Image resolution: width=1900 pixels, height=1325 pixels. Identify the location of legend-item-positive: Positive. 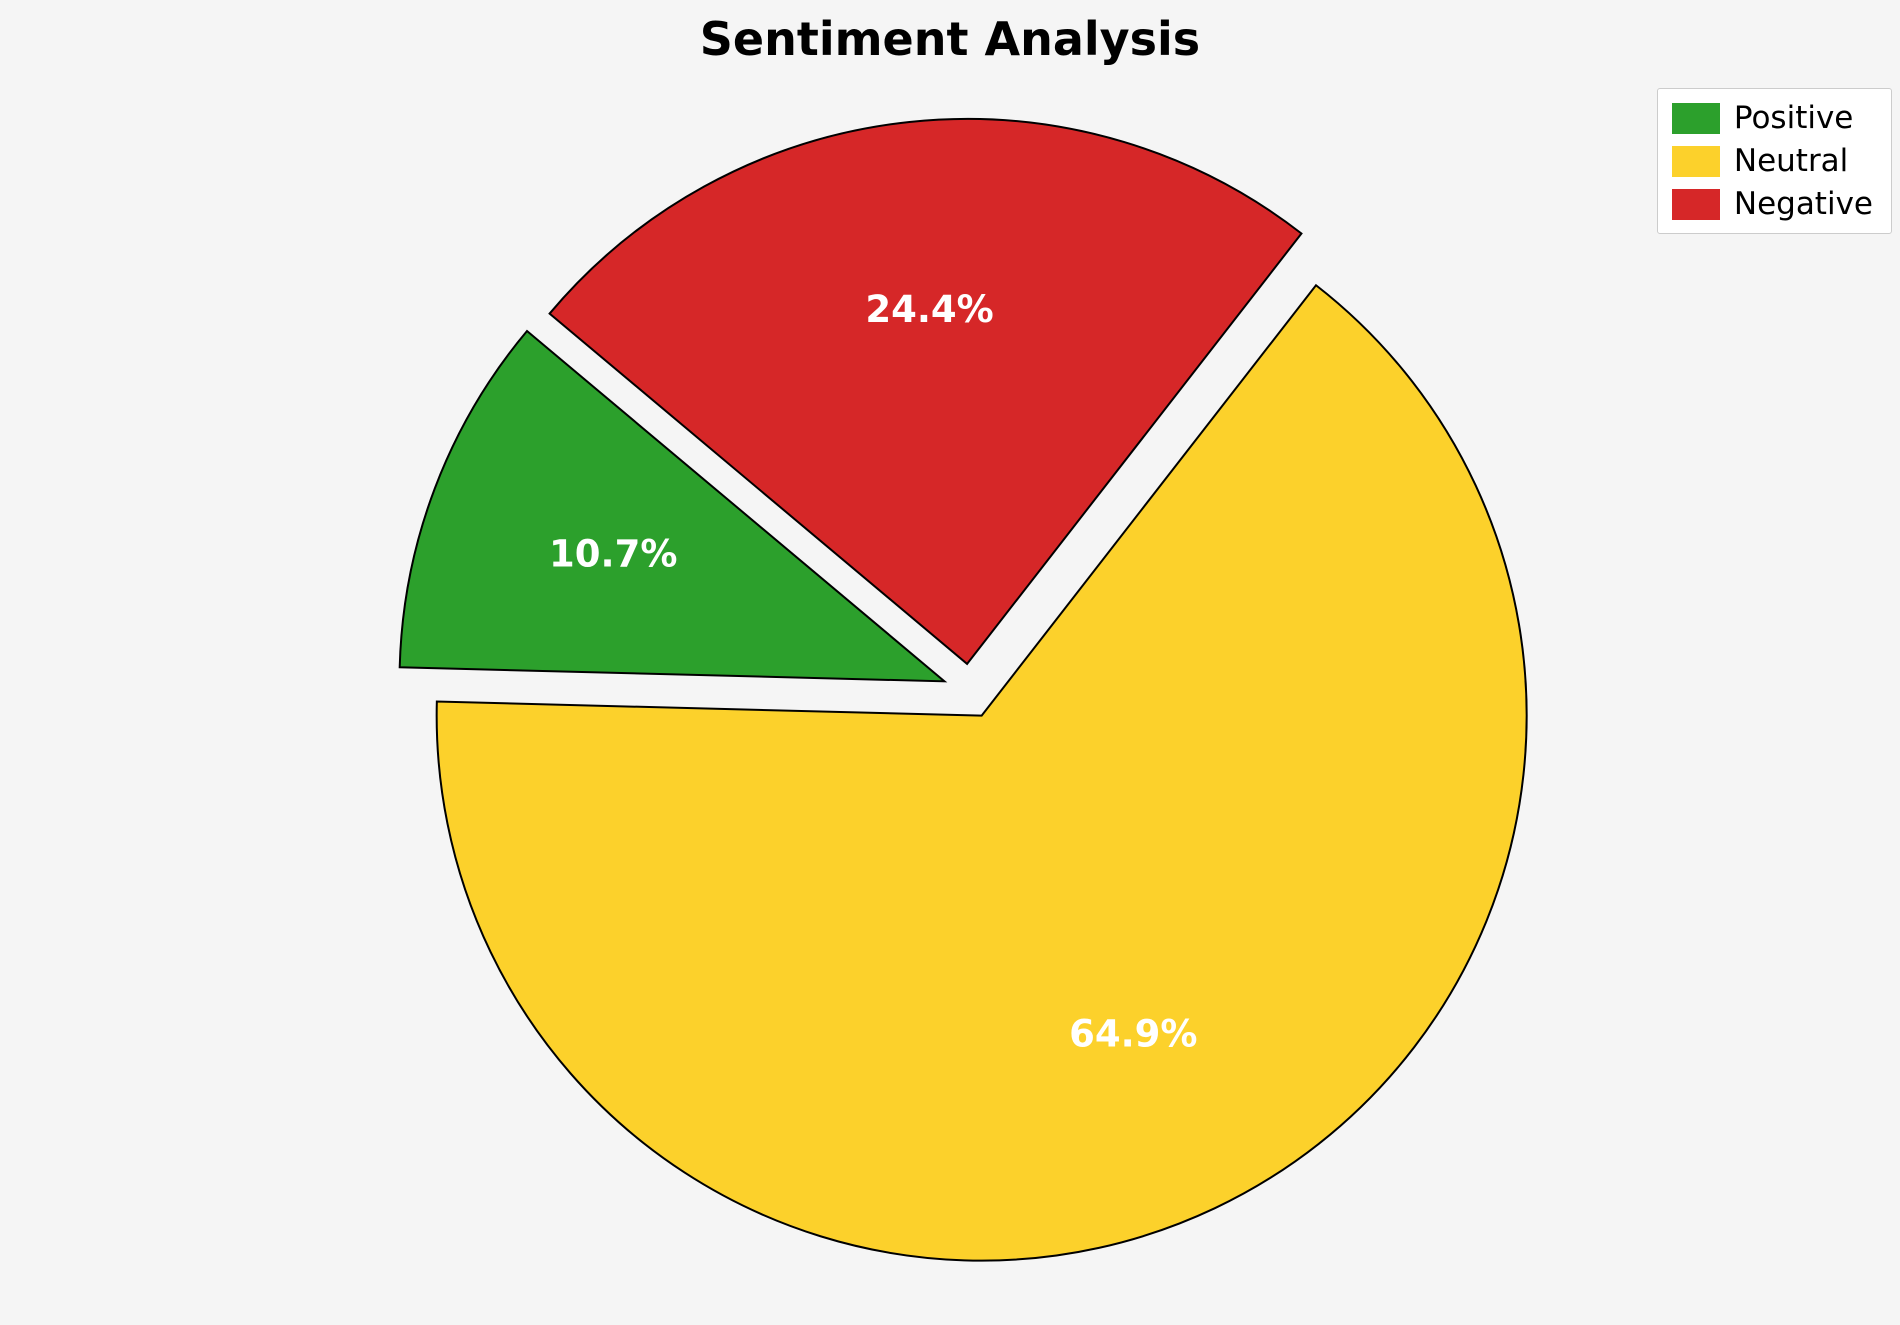
(1772, 118).